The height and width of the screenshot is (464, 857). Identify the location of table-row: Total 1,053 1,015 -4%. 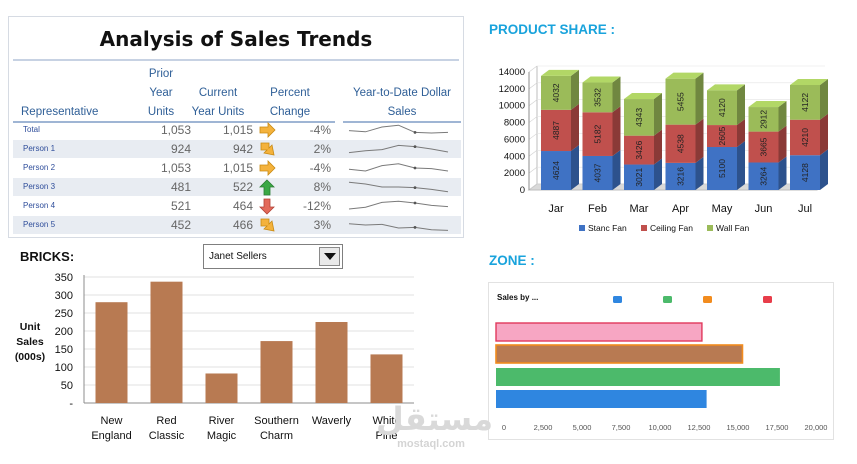
(237, 130).